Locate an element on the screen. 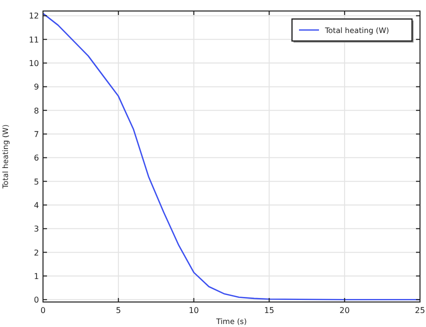  y-tick-label: 12 is located at coordinates (33, 16).